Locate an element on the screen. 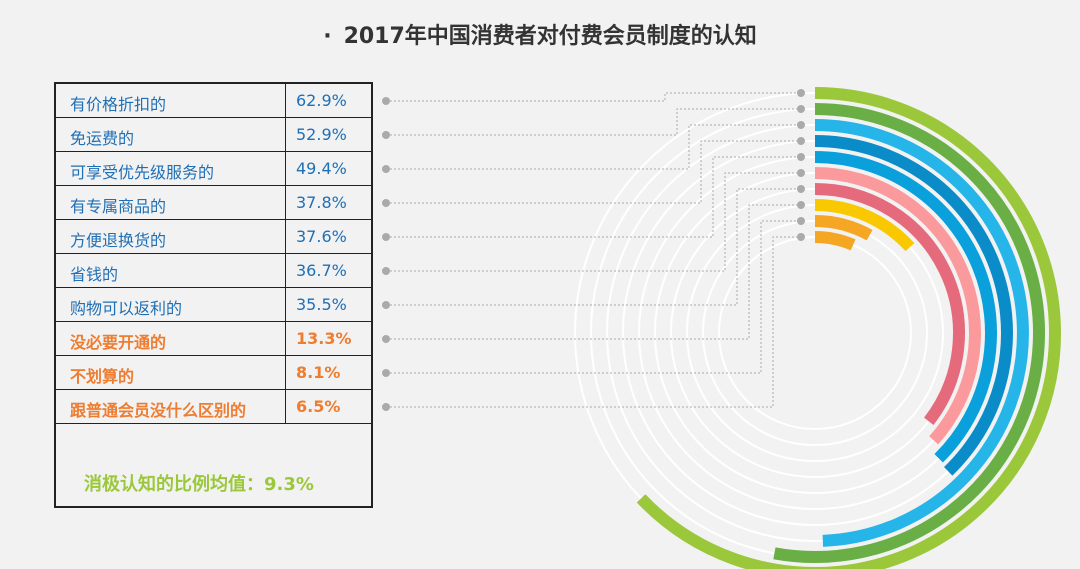 Image resolution: width=1080 pixels, height=569 pixels. table-row: 有专属商品的 37.8% is located at coordinates (213, 203).